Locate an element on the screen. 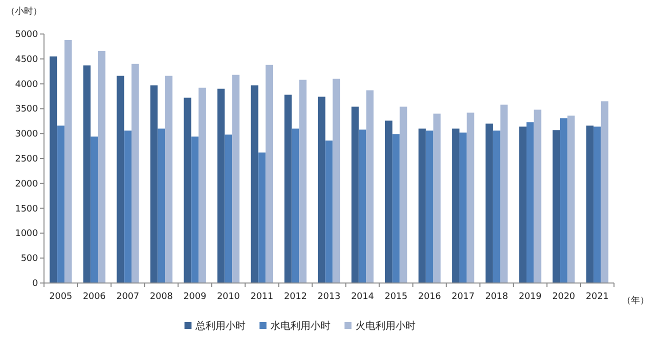 Image resolution: width=664 pixels, height=344 pixels. x-tick-label: 2011 is located at coordinates (262, 297).